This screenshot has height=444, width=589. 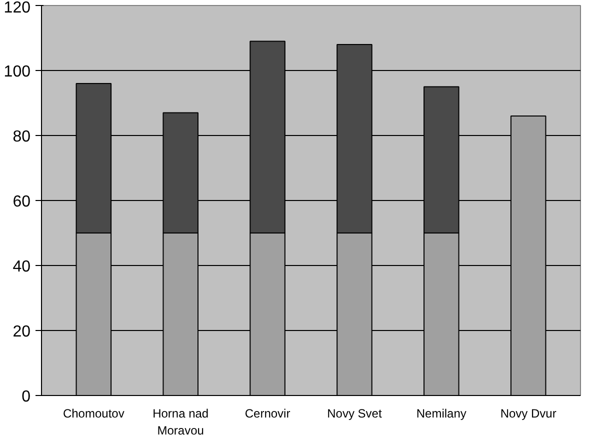 What do you see at coordinates (528, 413) in the screenshot?
I see `x-tick-label: Novy Dvur` at bounding box center [528, 413].